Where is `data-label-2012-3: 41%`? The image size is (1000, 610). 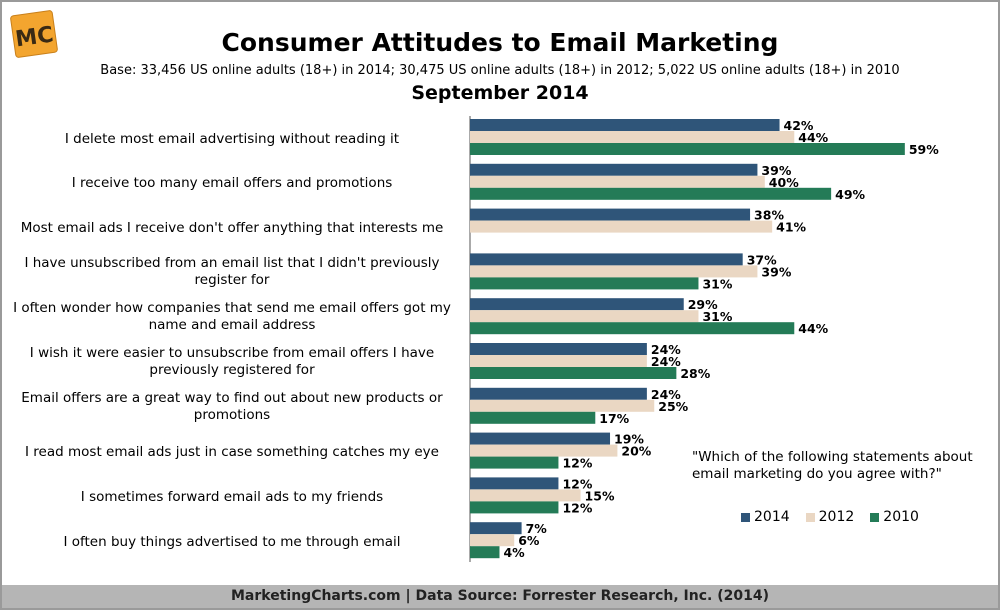 data-label-2012-3: 41% is located at coordinates (791, 227).